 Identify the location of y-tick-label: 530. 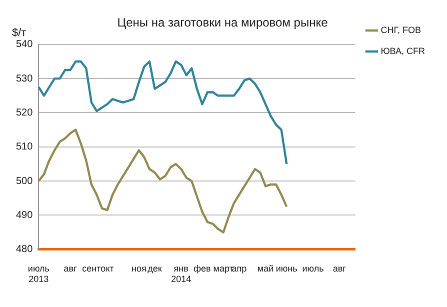
(25, 78).